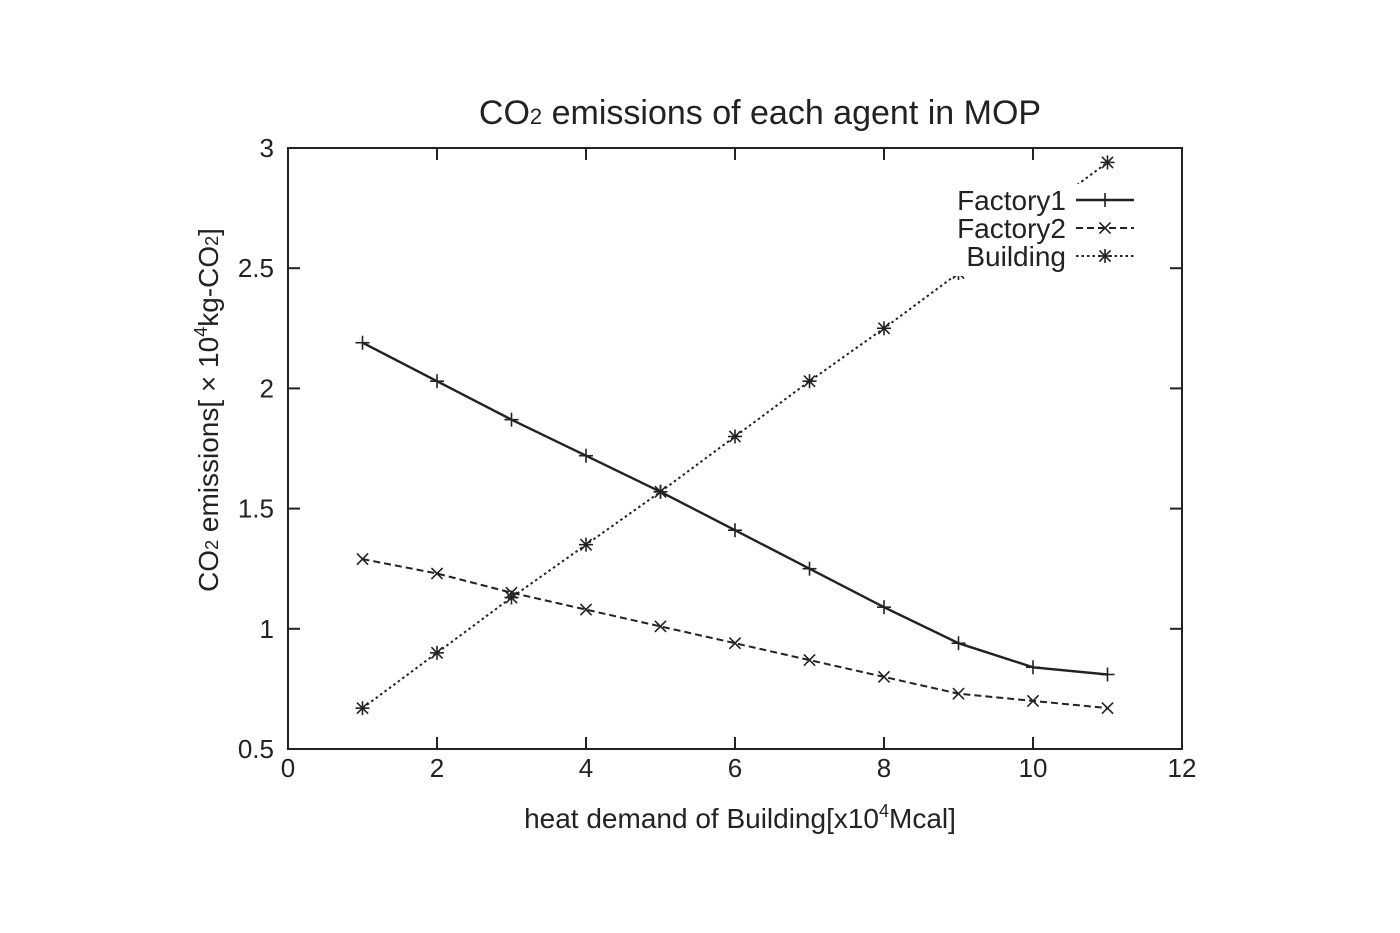 The image size is (1400, 933). What do you see at coordinates (735, 768) in the screenshot?
I see `x-tick-label: 6` at bounding box center [735, 768].